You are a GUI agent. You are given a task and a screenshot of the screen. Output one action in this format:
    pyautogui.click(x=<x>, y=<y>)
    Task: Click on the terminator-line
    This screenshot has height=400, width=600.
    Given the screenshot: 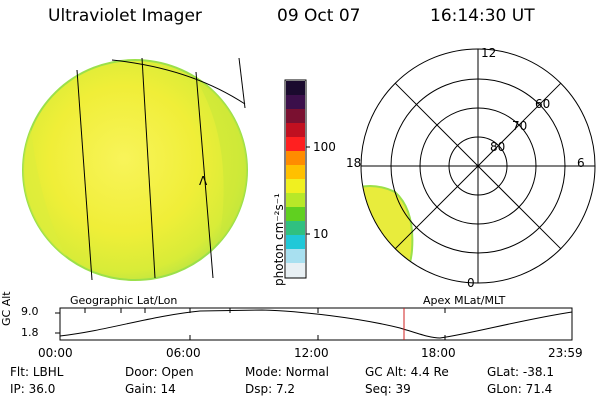 What is the action you would take?
    pyautogui.click(x=242, y=83)
    